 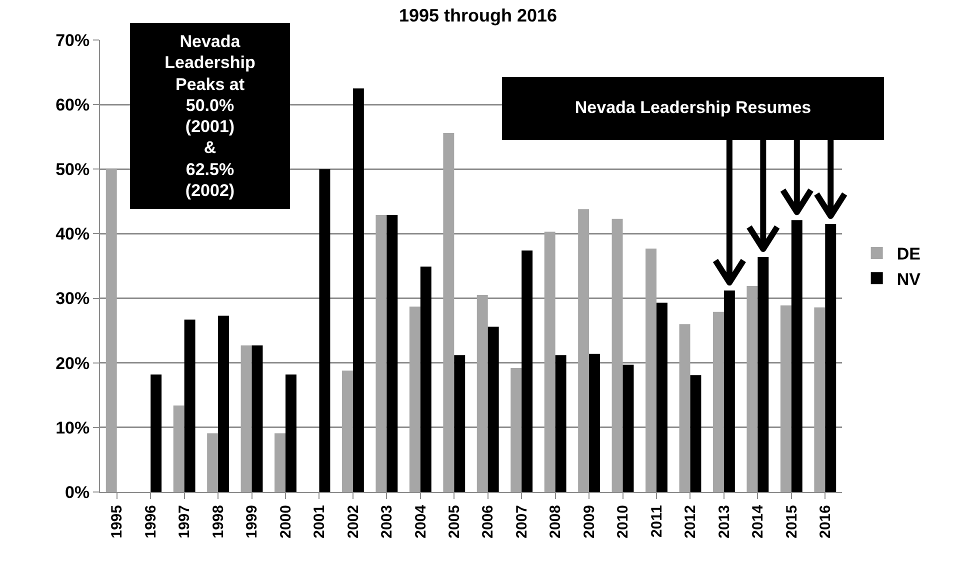 I want to click on x-tick-label: 2011, so click(x=657, y=521).